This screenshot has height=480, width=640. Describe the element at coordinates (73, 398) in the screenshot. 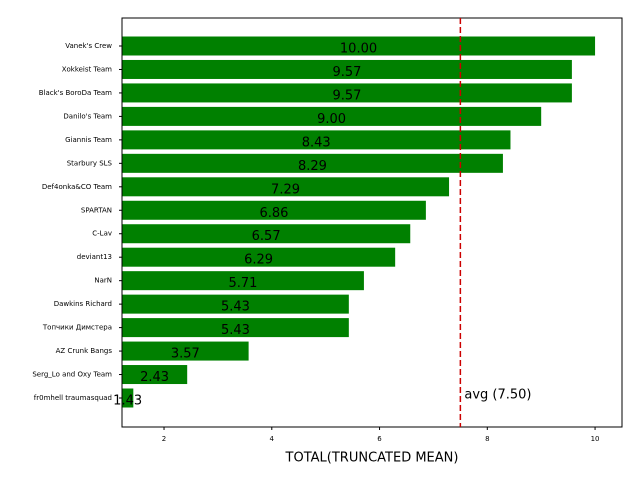

I see `y-tick-label: fr0mhell traumasquad` at that location.